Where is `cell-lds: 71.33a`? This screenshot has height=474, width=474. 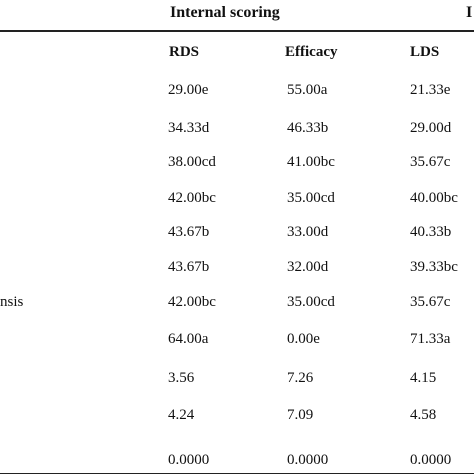
cell-lds: 71.33a is located at coordinates (430, 339).